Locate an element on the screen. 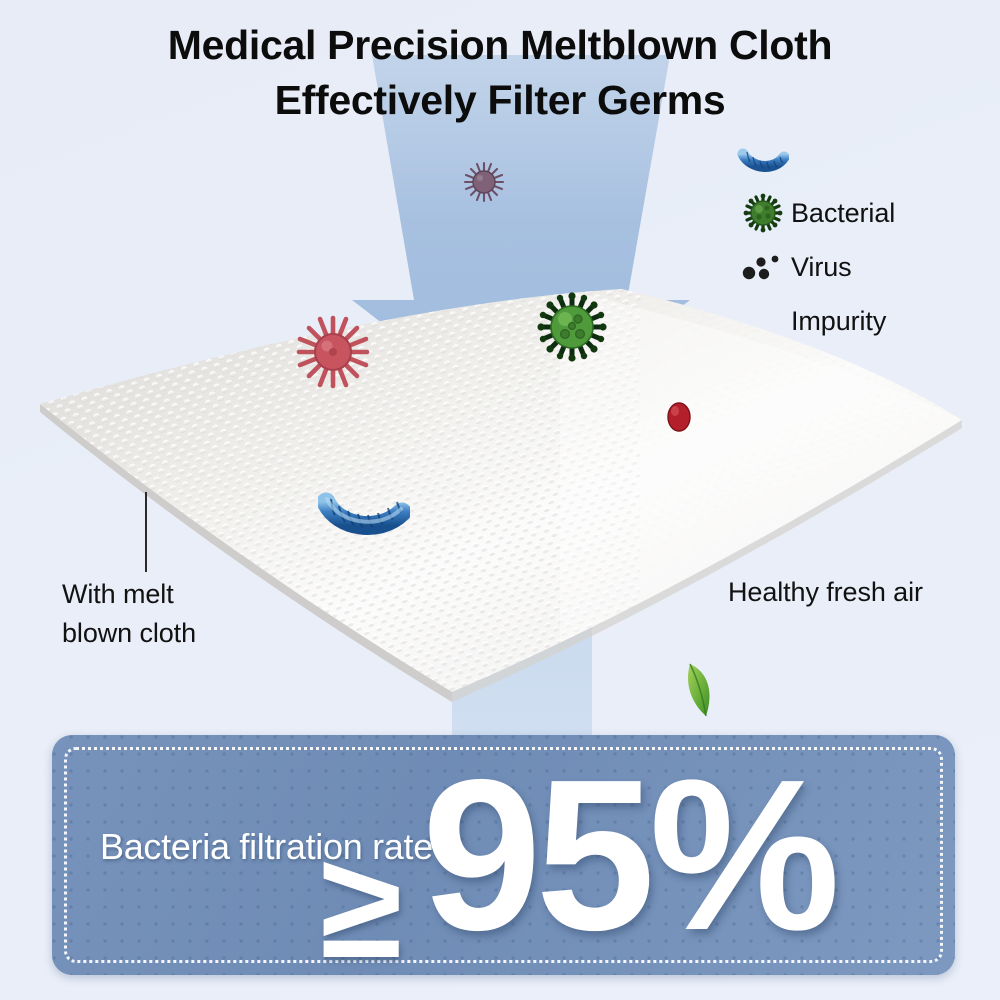 The width and height of the screenshot is (1000, 1000). callout-meltblown-line-1: With melt is located at coordinates (118, 594).